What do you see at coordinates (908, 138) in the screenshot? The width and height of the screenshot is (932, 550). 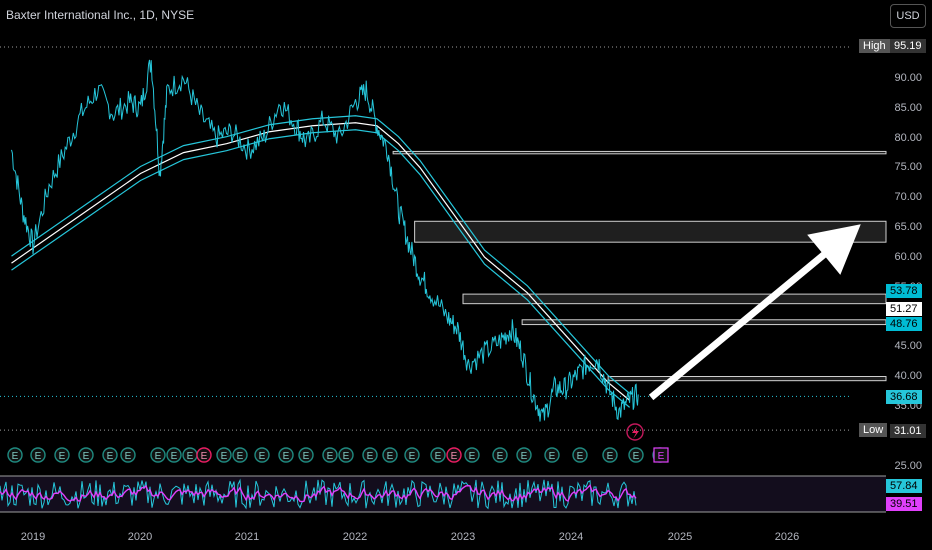 I see `price-tick-label: 80.00` at bounding box center [908, 138].